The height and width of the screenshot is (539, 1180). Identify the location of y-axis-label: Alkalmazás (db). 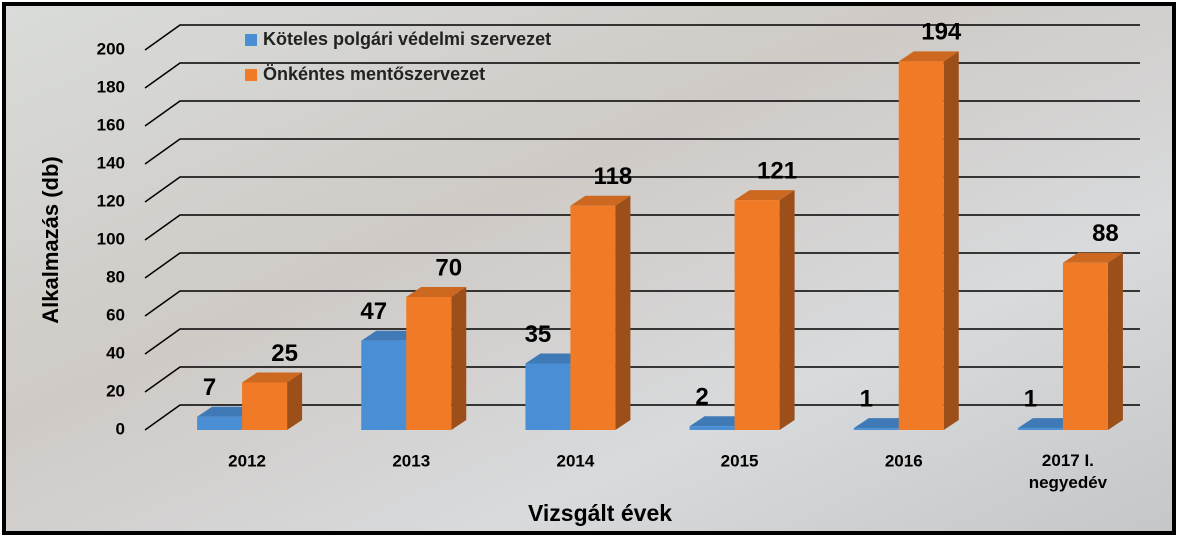
(50, 240).